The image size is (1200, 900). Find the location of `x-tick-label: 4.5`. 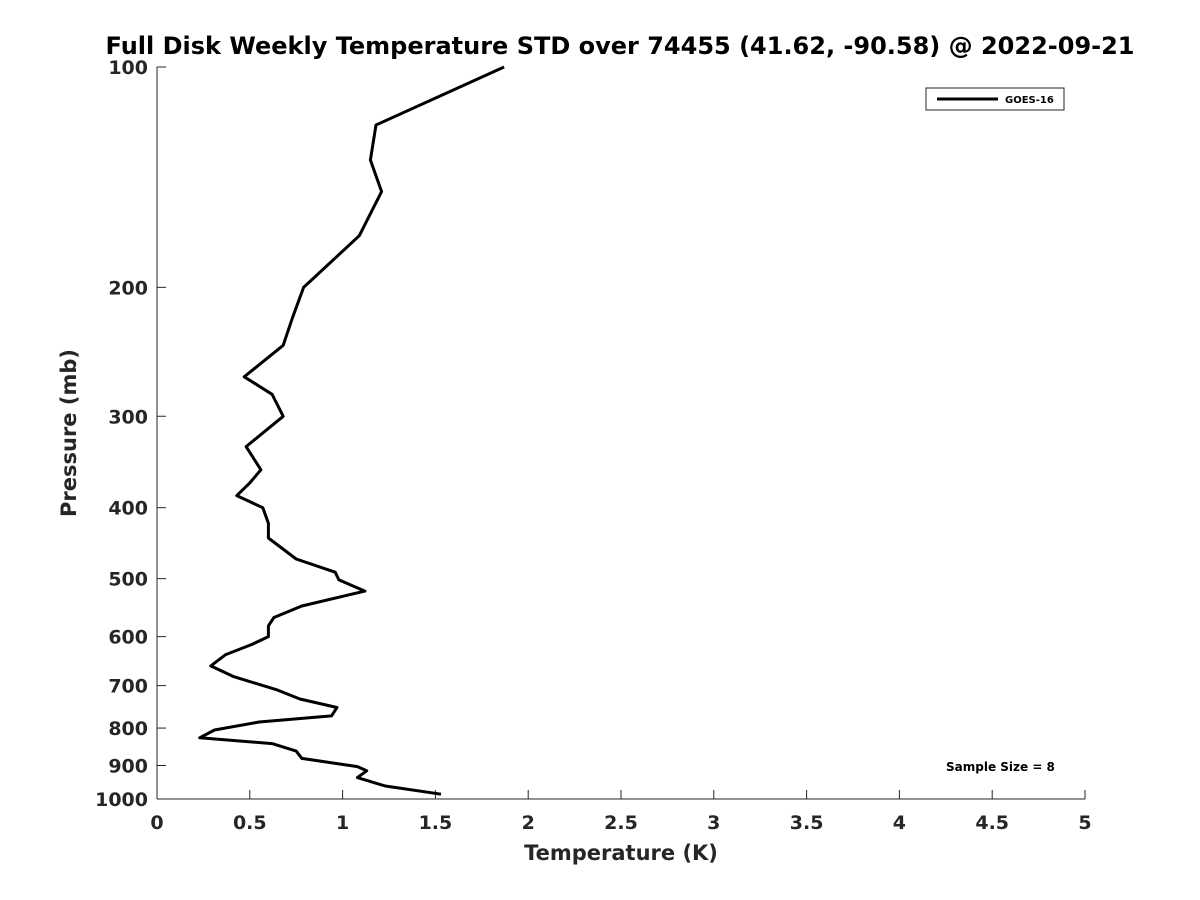

x-tick-label: 4.5 is located at coordinates (992, 823).